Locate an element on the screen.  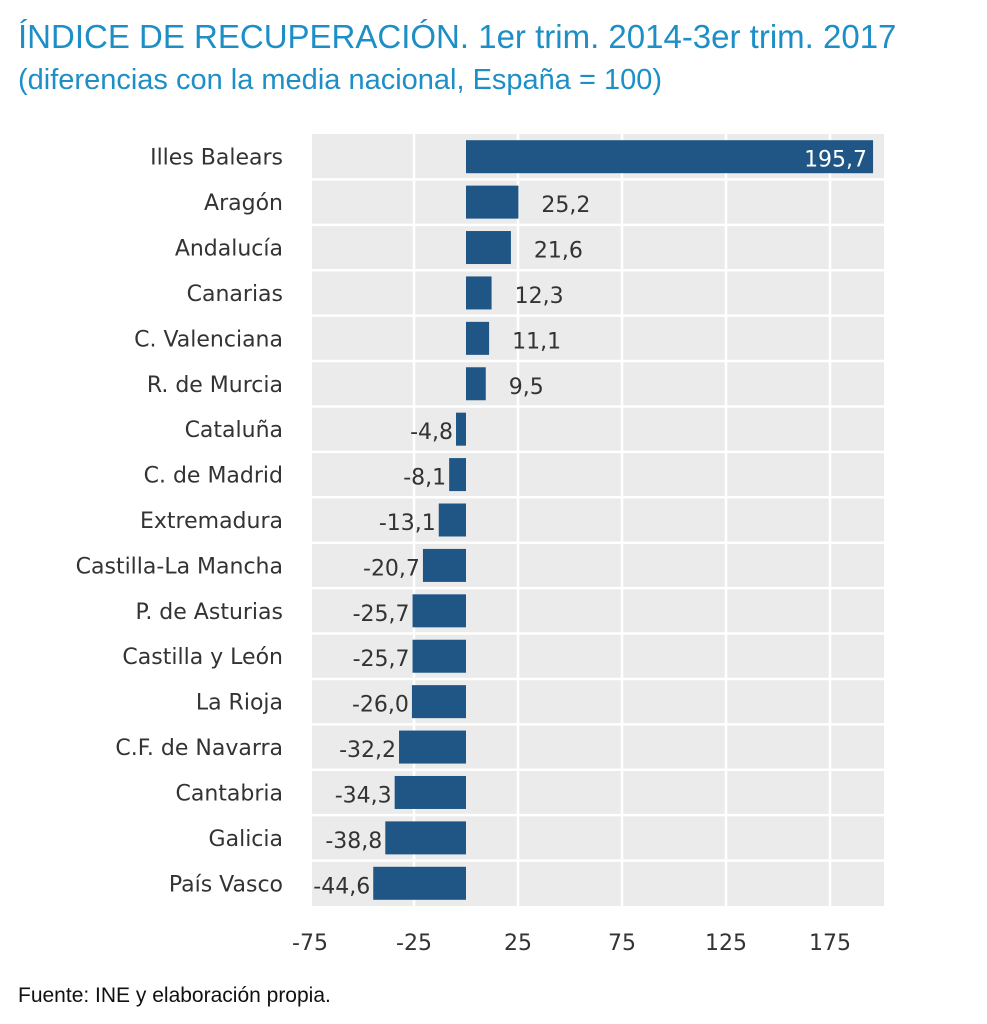
x-tick-label: -75 is located at coordinates (310, 943).